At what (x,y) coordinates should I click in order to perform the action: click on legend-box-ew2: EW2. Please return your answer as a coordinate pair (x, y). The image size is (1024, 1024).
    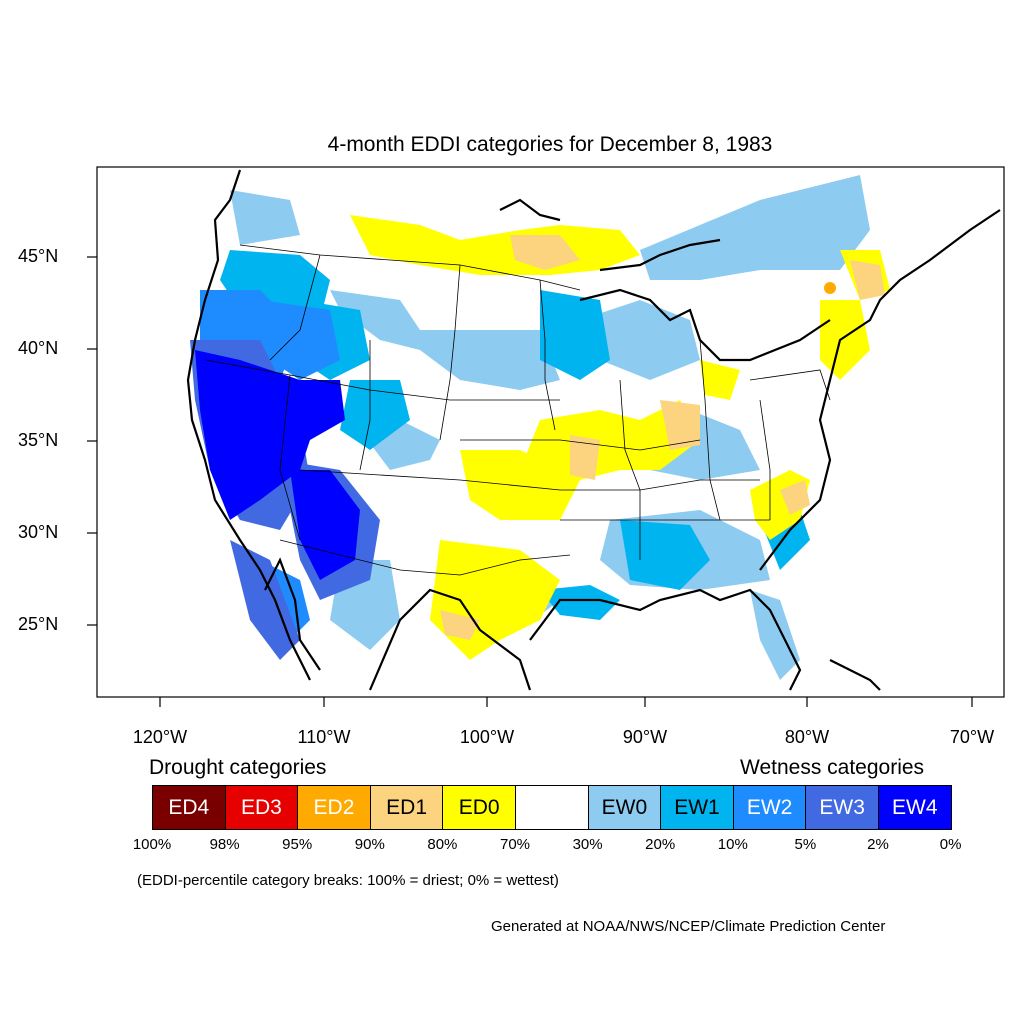
    Looking at the image, I should click on (769, 807).